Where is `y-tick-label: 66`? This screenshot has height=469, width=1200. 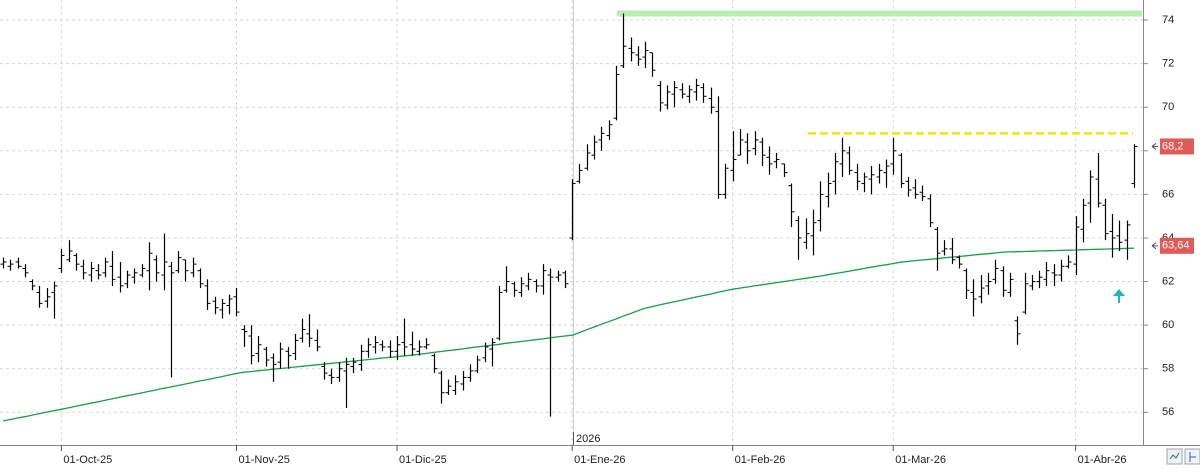
y-tick-label: 66 is located at coordinates (1168, 194).